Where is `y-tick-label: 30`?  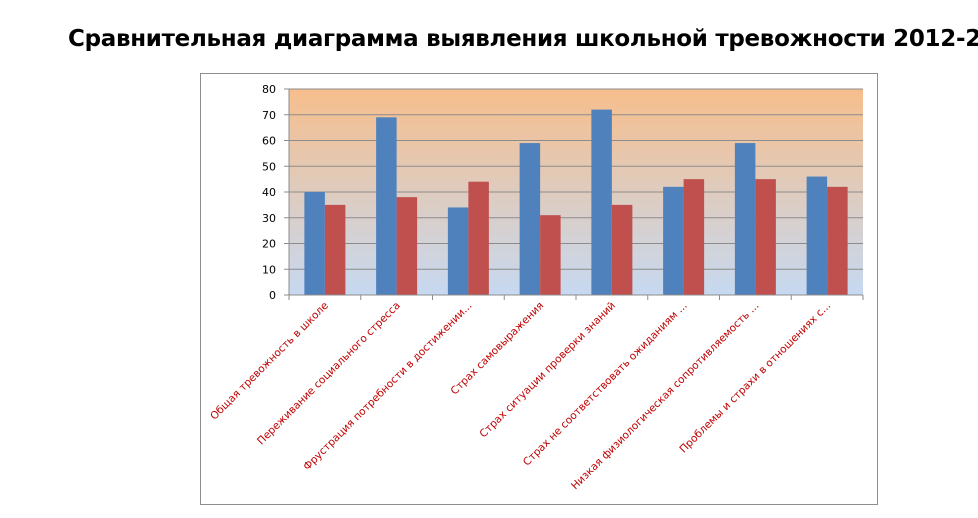
y-tick-label: 30 is located at coordinates (269, 218).